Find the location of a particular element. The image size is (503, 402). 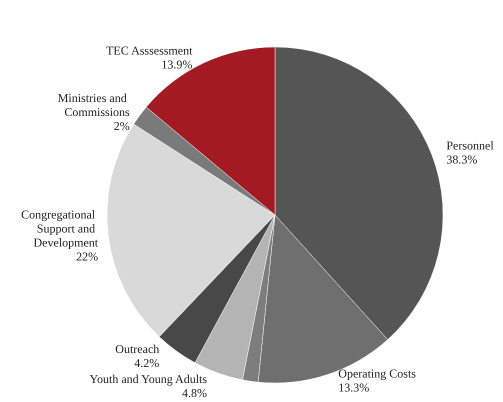

data-label: 4.8% is located at coordinates (195, 393).